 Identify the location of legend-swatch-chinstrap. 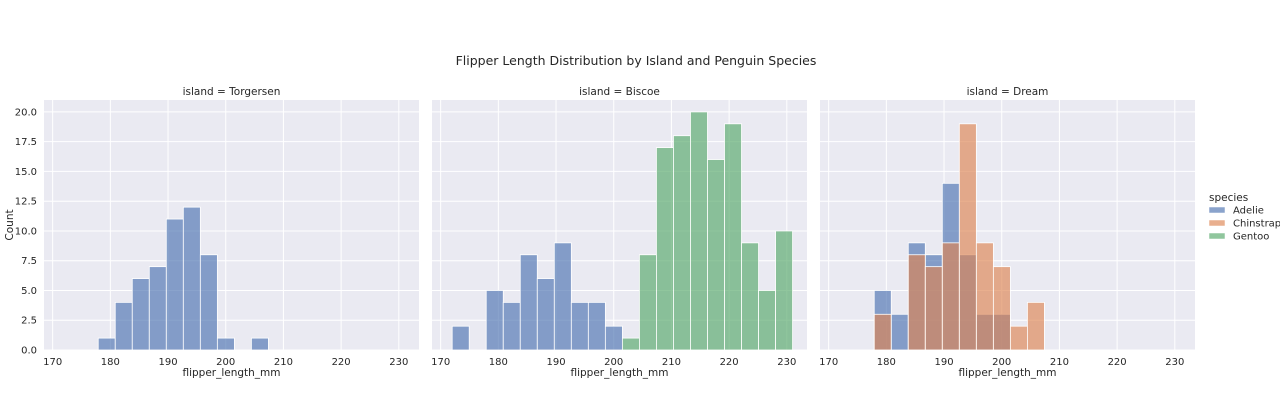
(1217, 223).